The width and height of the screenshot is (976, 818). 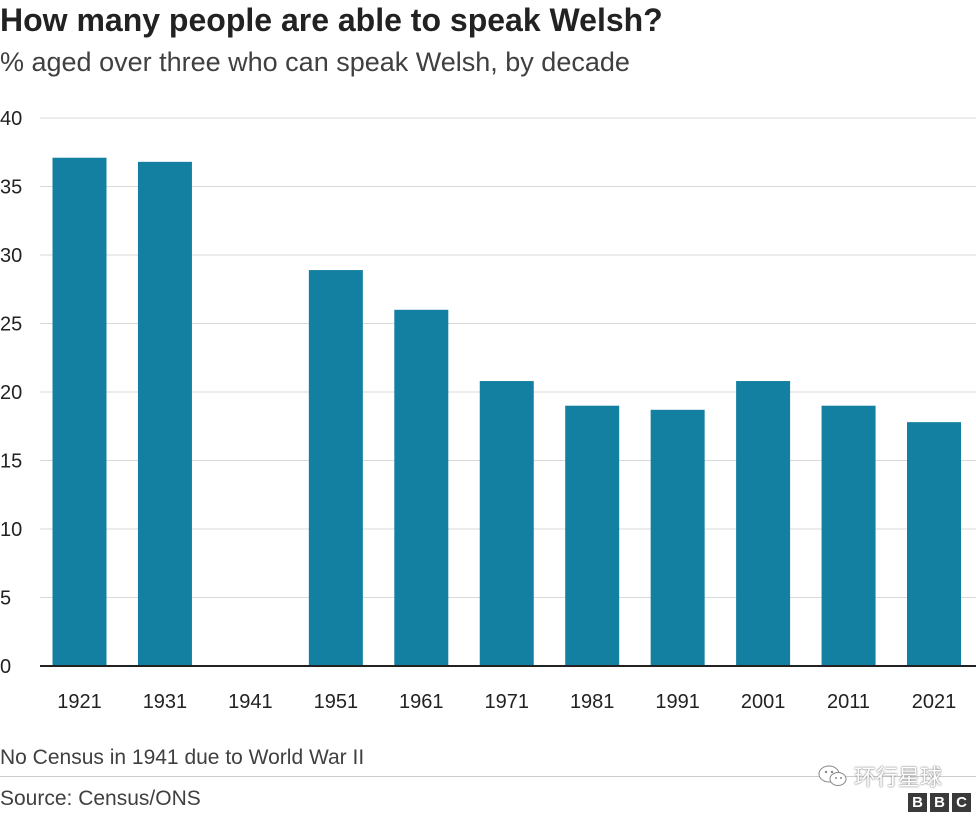 What do you see at coordinates (934, 544) in the screenshot?
I see `bar-2021` at bounding box center [934, 544].